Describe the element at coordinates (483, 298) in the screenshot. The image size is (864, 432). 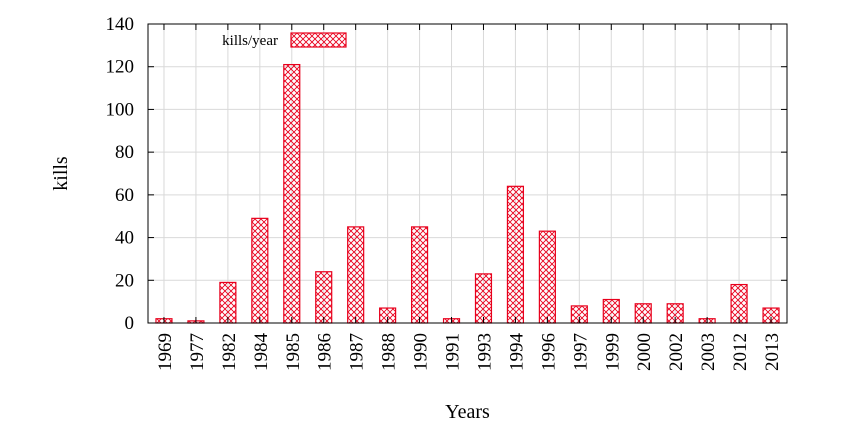
I see `bar-1993` at that location.